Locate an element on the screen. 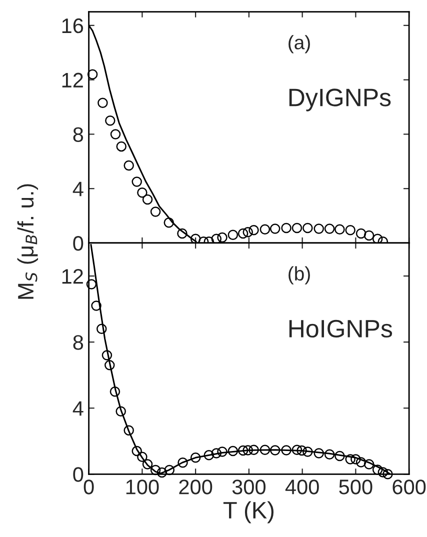 The image size is (427, 537). x-tick-label: 600 is located at coordinates (409, 487).